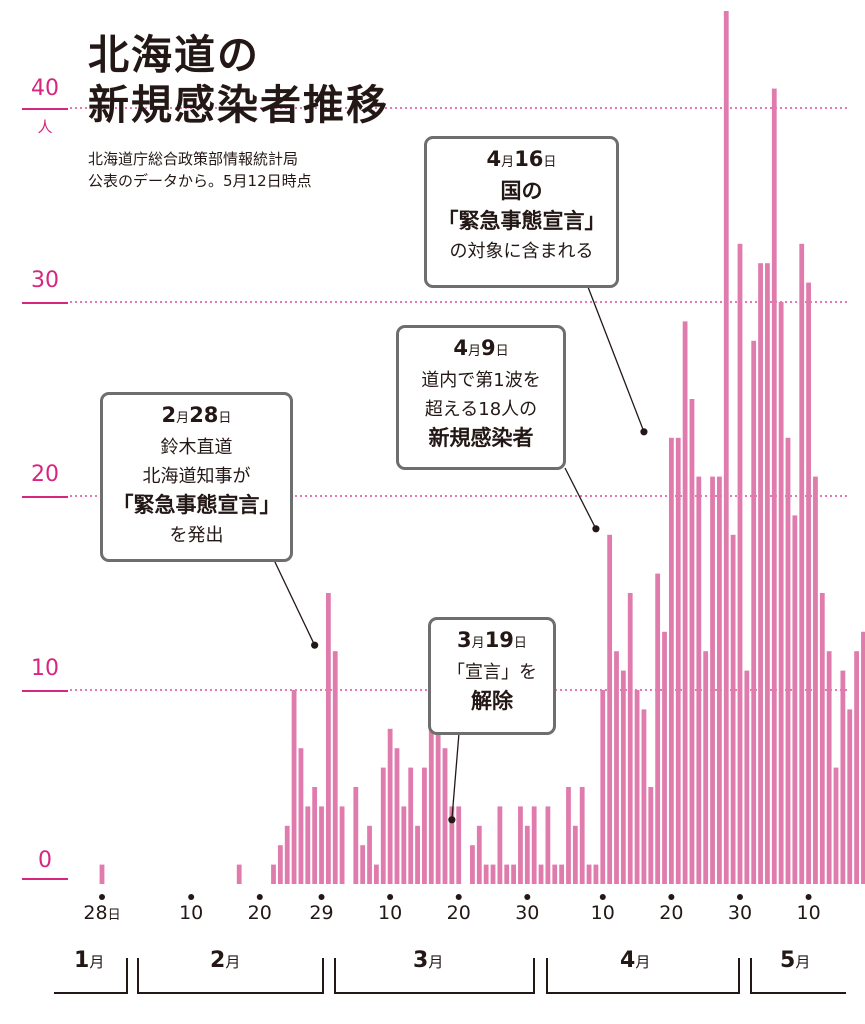 The height and width of the screenshot is (1024, 865). I want to click on callout-feb28: 2月28日 鈴木直道 北海道知事が 「緊急事態宣言」 を発出, so click(196, 477).